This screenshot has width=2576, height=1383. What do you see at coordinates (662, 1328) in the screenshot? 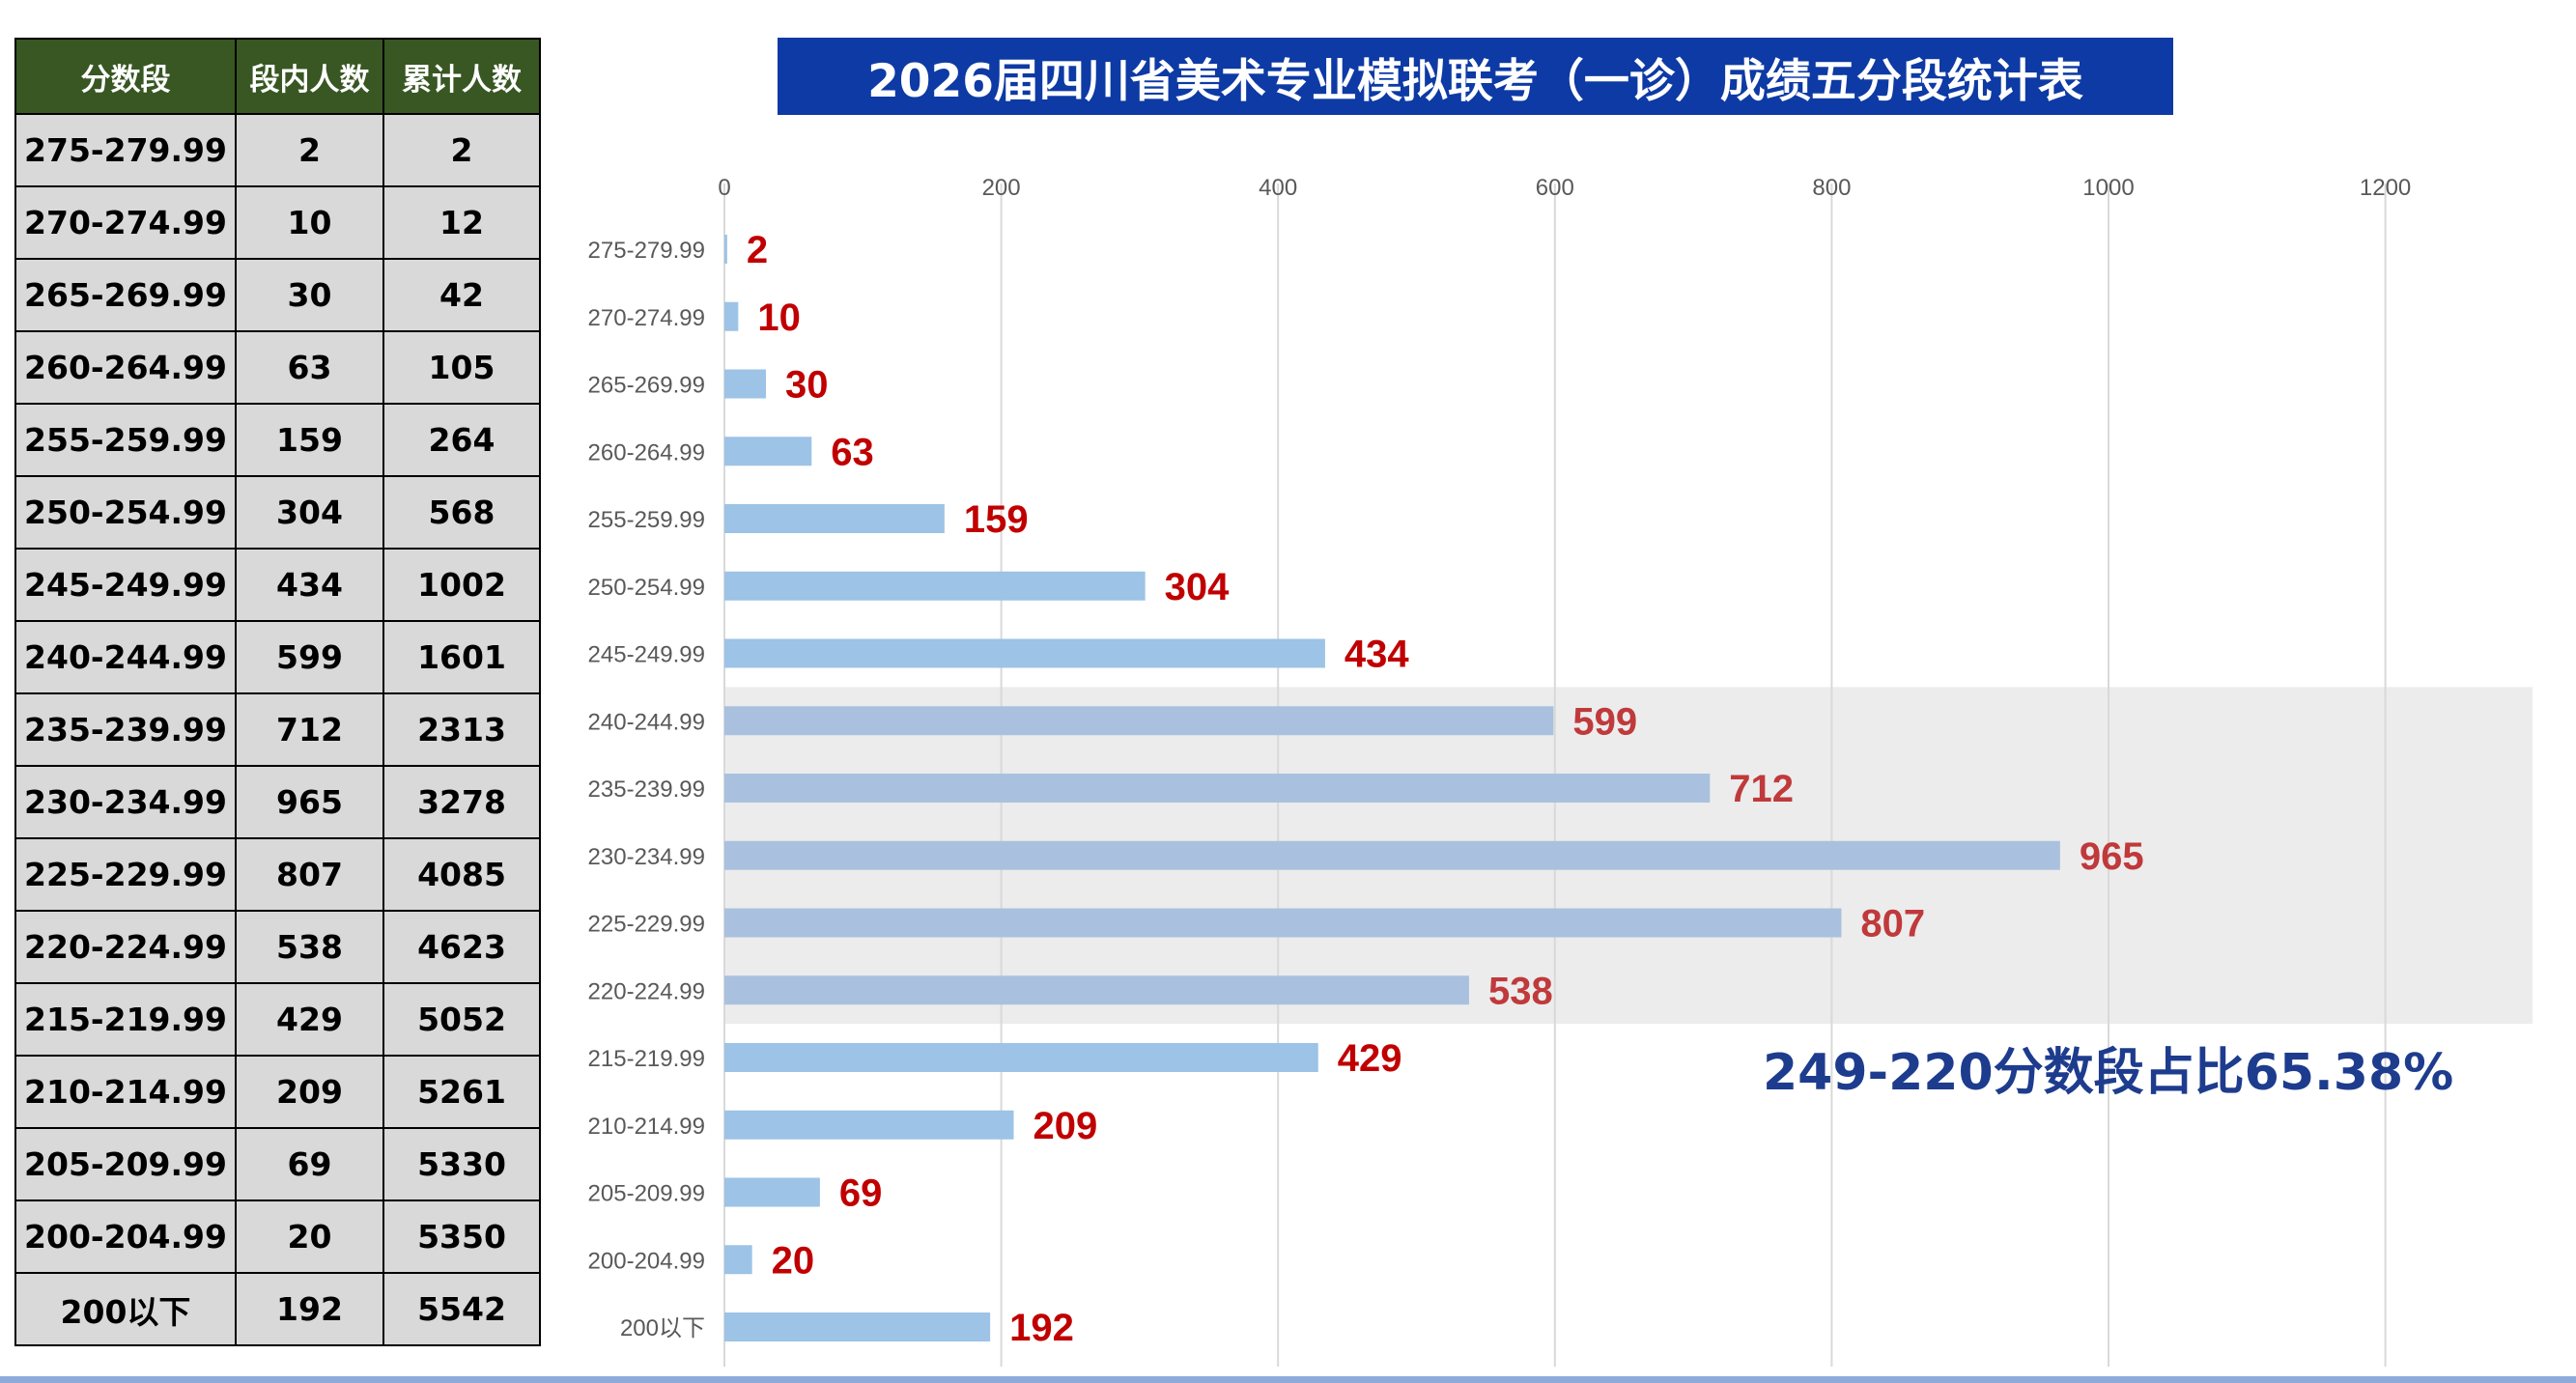
I see `category-label: 200以下` at bounding box center [662, 1328].